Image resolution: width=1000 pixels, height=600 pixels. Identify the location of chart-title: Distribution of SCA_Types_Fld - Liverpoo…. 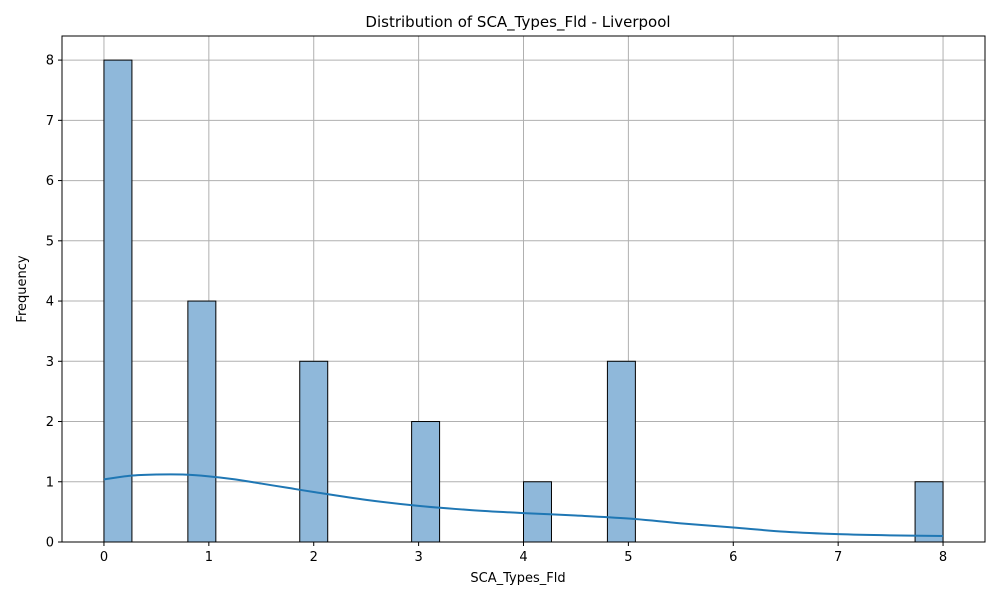
(517, 22).